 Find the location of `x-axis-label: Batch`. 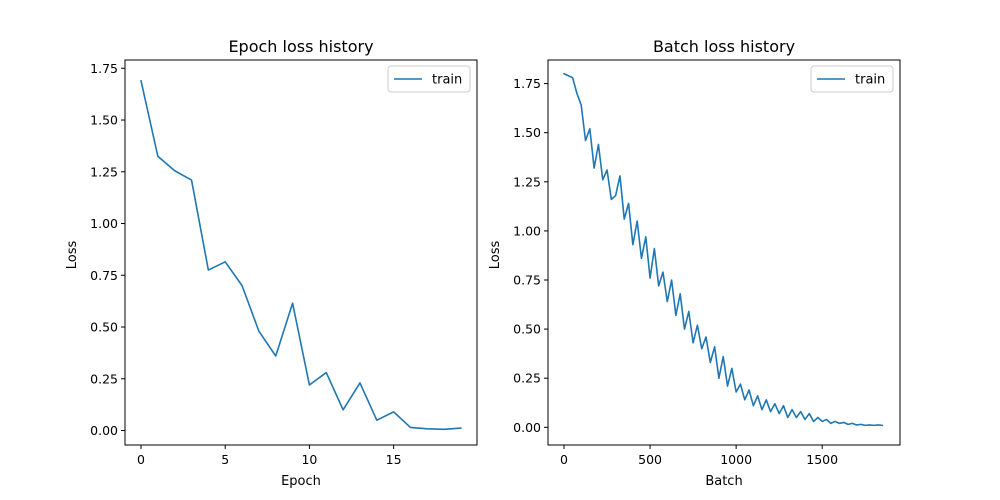

x-axis-label: Batch is located at coordinates (723, 481).